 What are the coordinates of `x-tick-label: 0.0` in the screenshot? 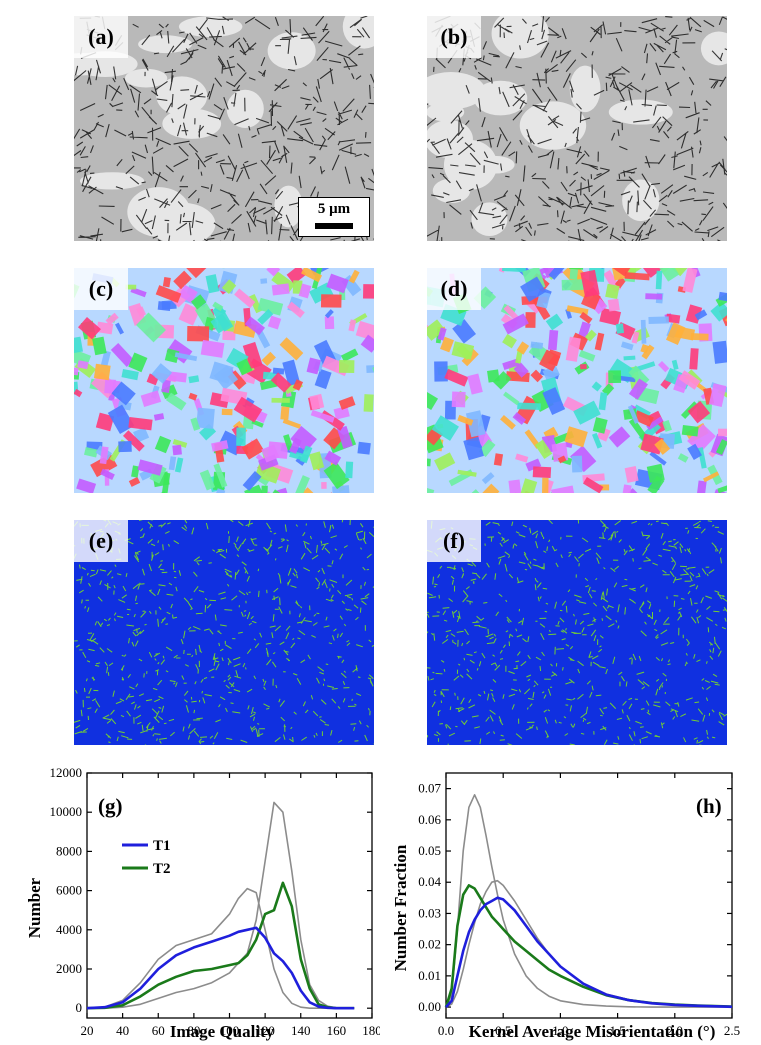 It's located at (446, 1030).